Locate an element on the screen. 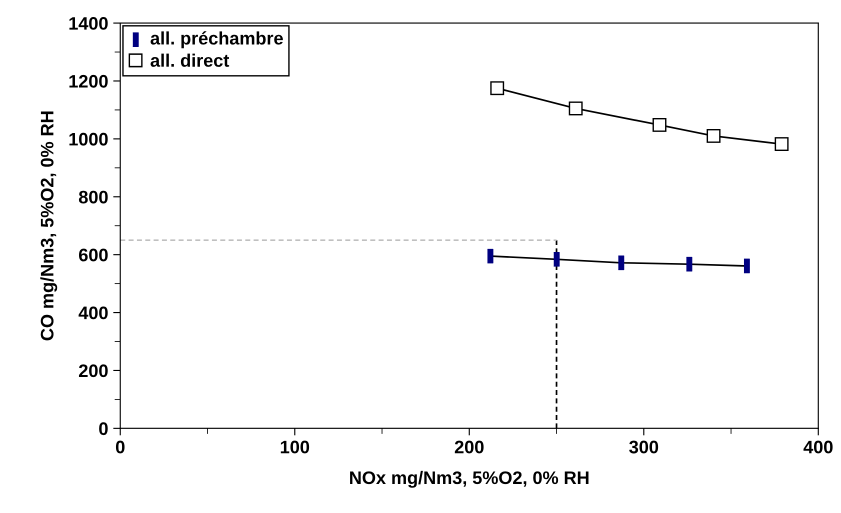 The image size is (841, 513). y-tick-label: 800 is located at coordinates (93, 197).